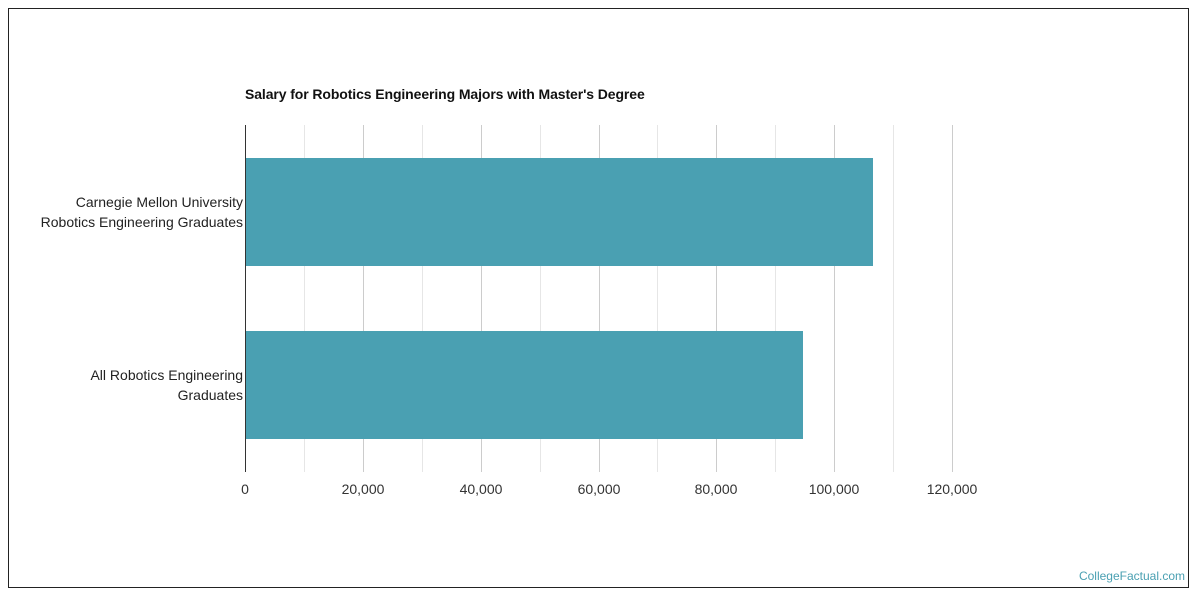  What do you see at coordinates (599, 489) in the screenshot?
I see `x-tick-label: 60,000` at bounding box center [599, 489].